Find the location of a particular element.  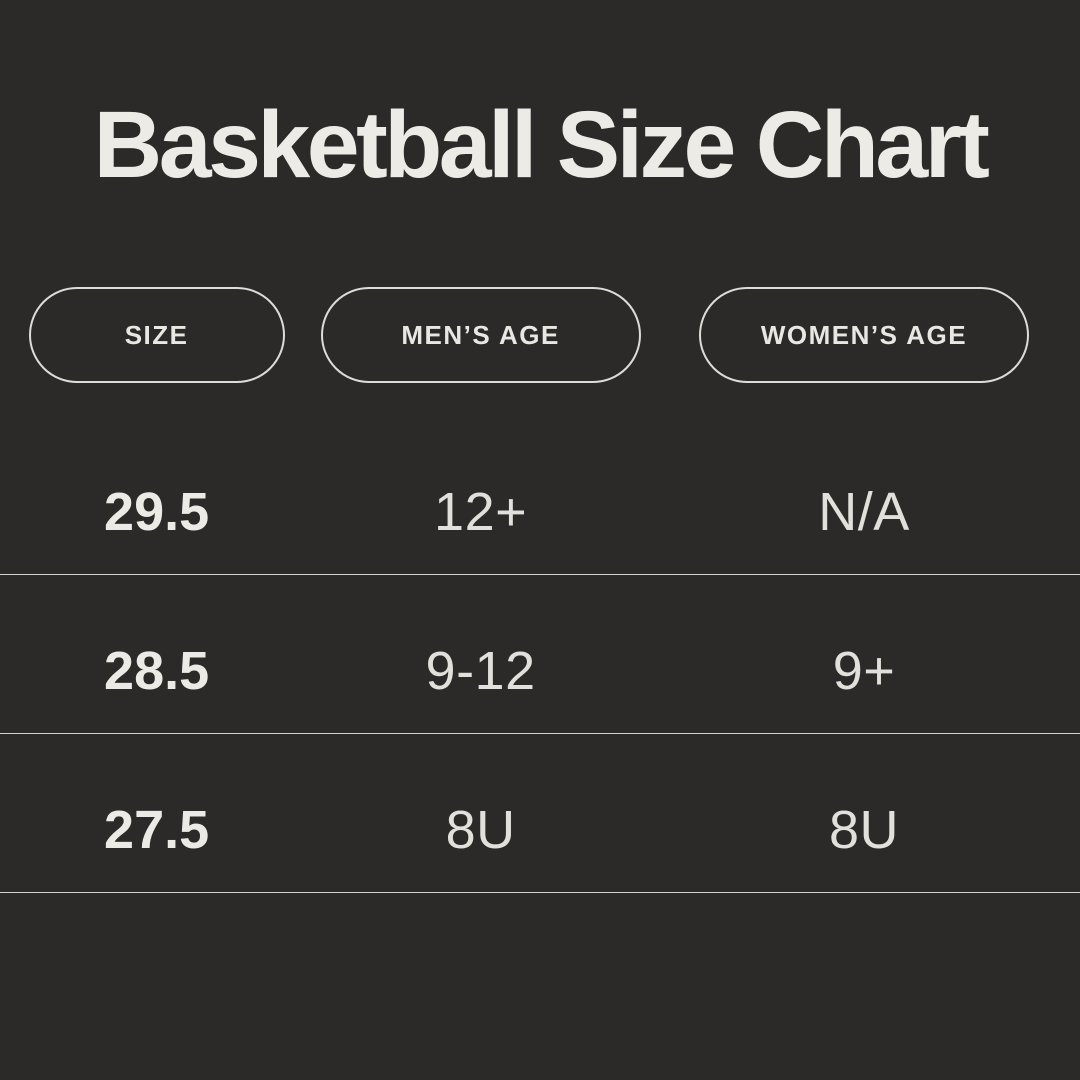

header-cell-size: SIZE is located at coordinates (156, 335).